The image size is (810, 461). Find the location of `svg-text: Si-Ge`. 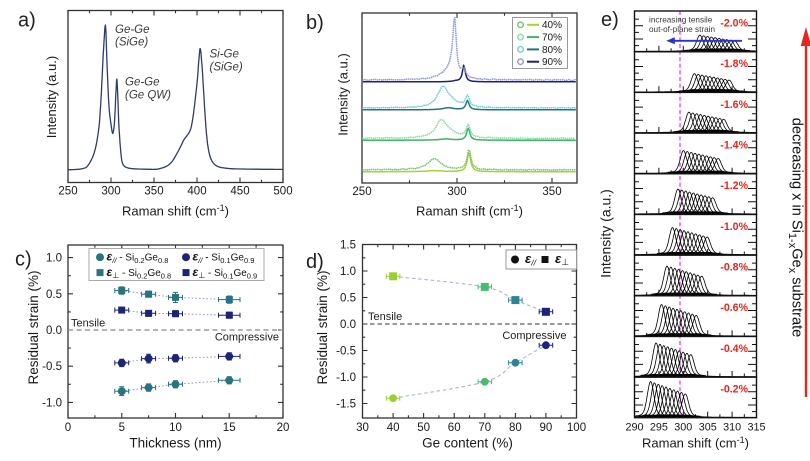

svg-text: Si-Ge is located at coordinates (224, 55).